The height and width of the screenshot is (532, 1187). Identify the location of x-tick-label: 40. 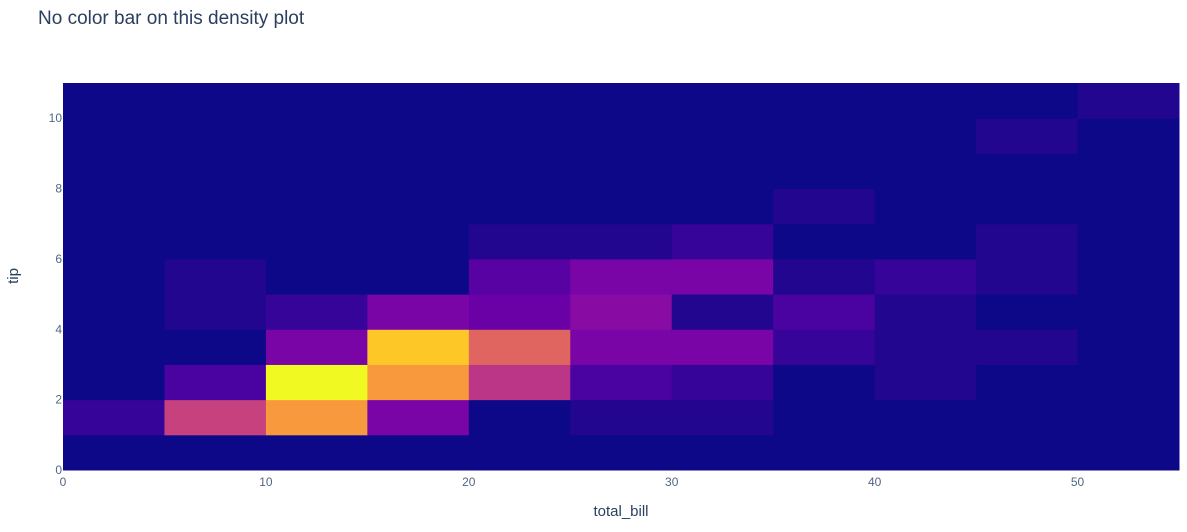
(875, 482).